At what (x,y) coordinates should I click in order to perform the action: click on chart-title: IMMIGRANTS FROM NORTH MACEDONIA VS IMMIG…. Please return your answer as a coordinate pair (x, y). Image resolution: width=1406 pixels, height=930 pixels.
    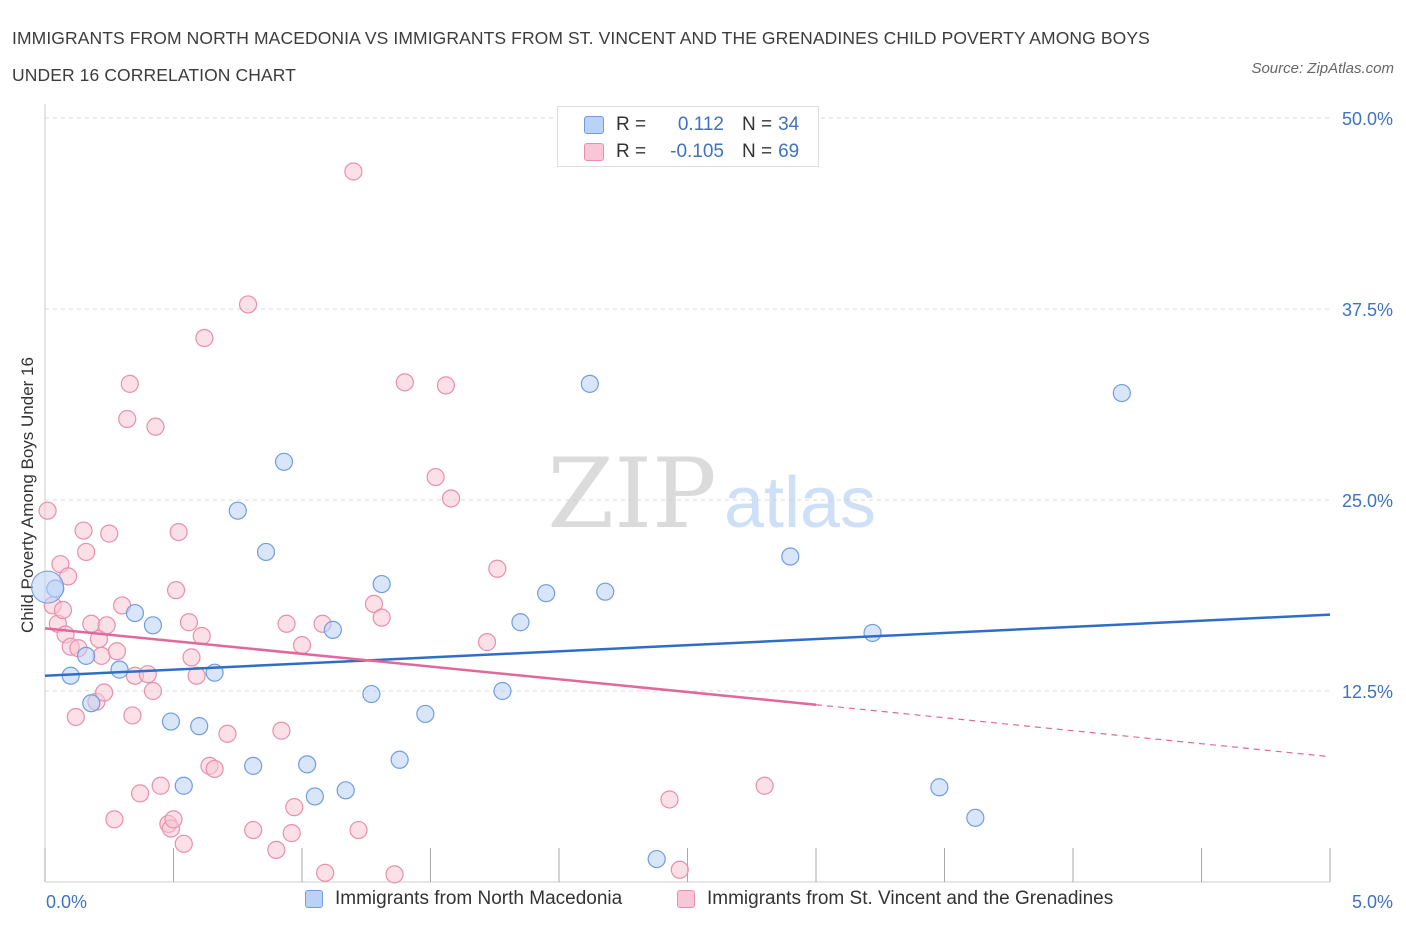
    Looking at the image, I should click on (581, 56).